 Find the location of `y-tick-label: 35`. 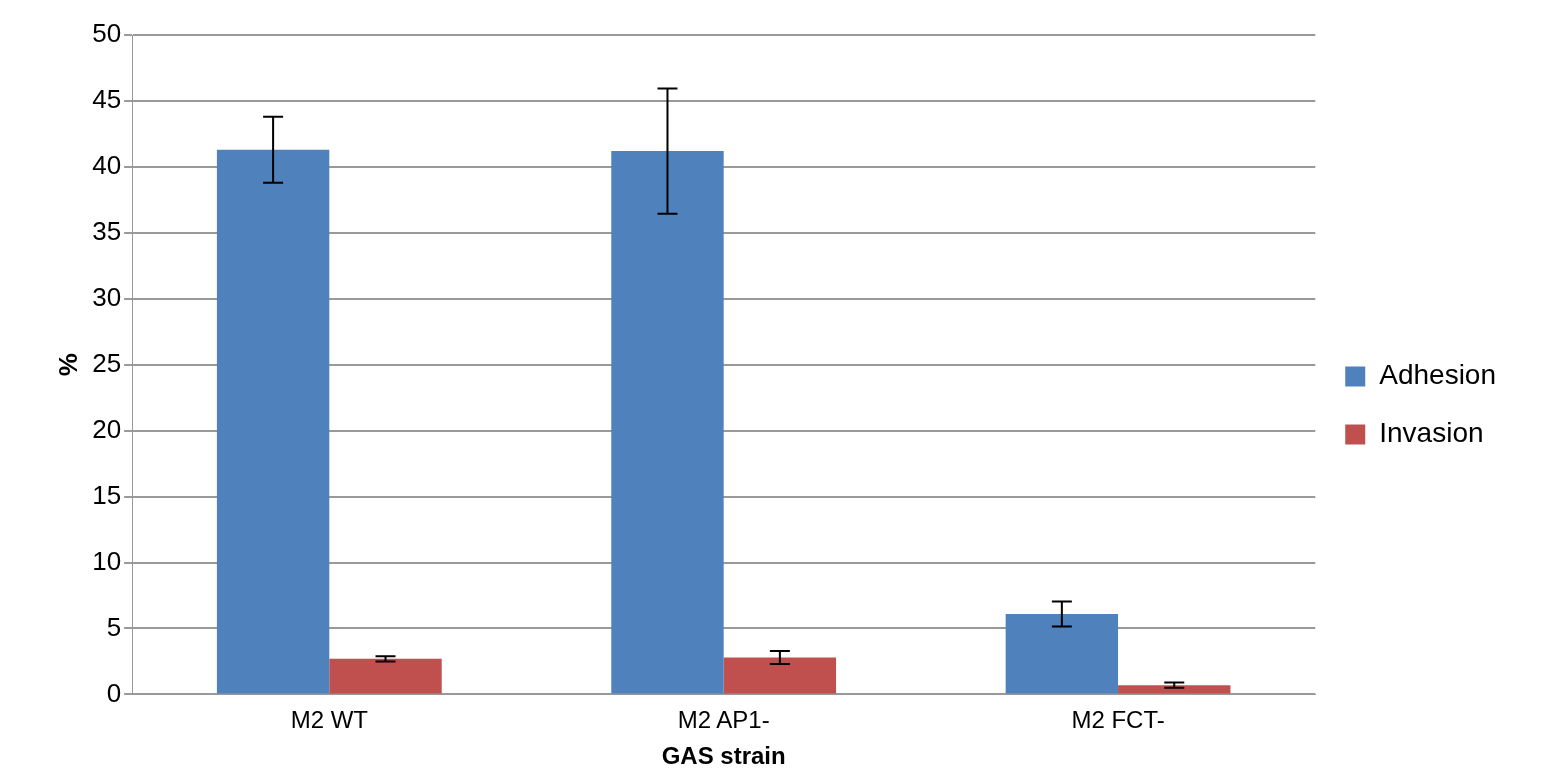

y-tick-label: 35 is located at coordinates (107, 230).